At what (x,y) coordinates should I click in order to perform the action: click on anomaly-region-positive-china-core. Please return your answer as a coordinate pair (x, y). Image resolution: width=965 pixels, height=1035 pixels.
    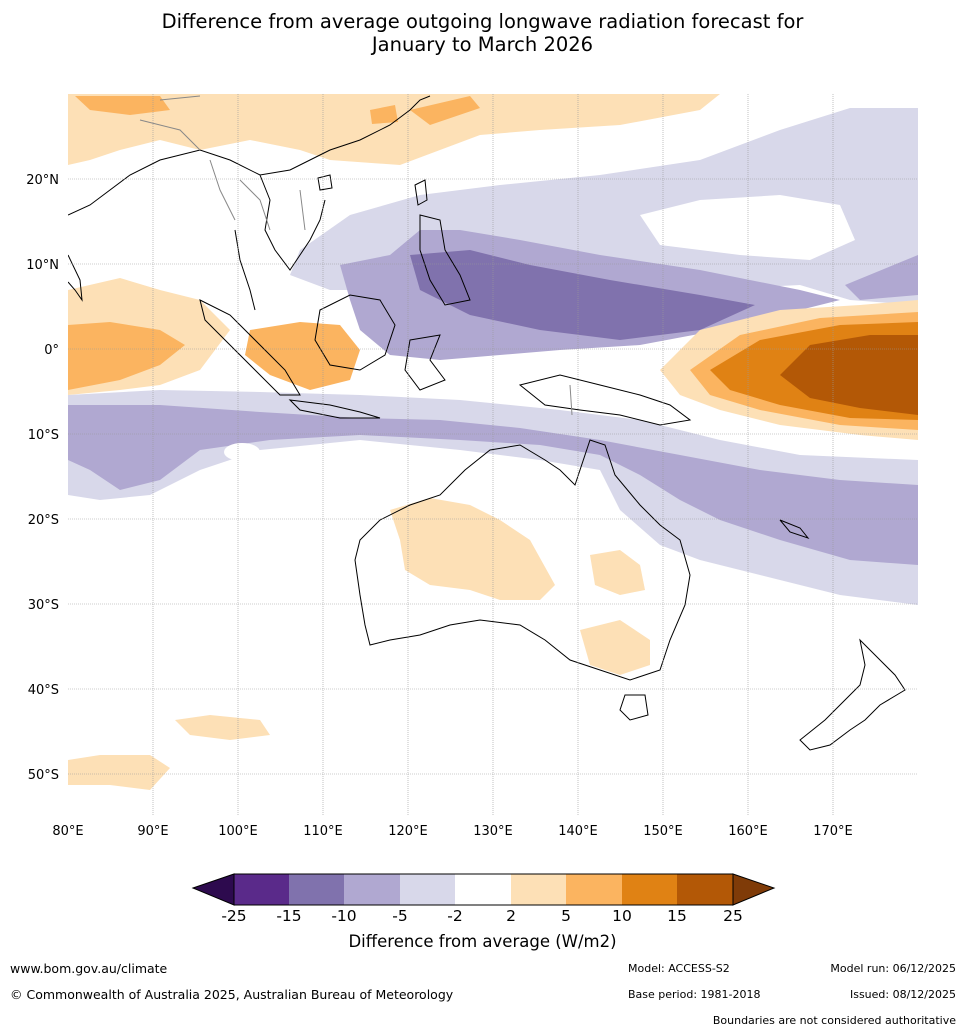
    Looking at the image, I should click on (277, 110).